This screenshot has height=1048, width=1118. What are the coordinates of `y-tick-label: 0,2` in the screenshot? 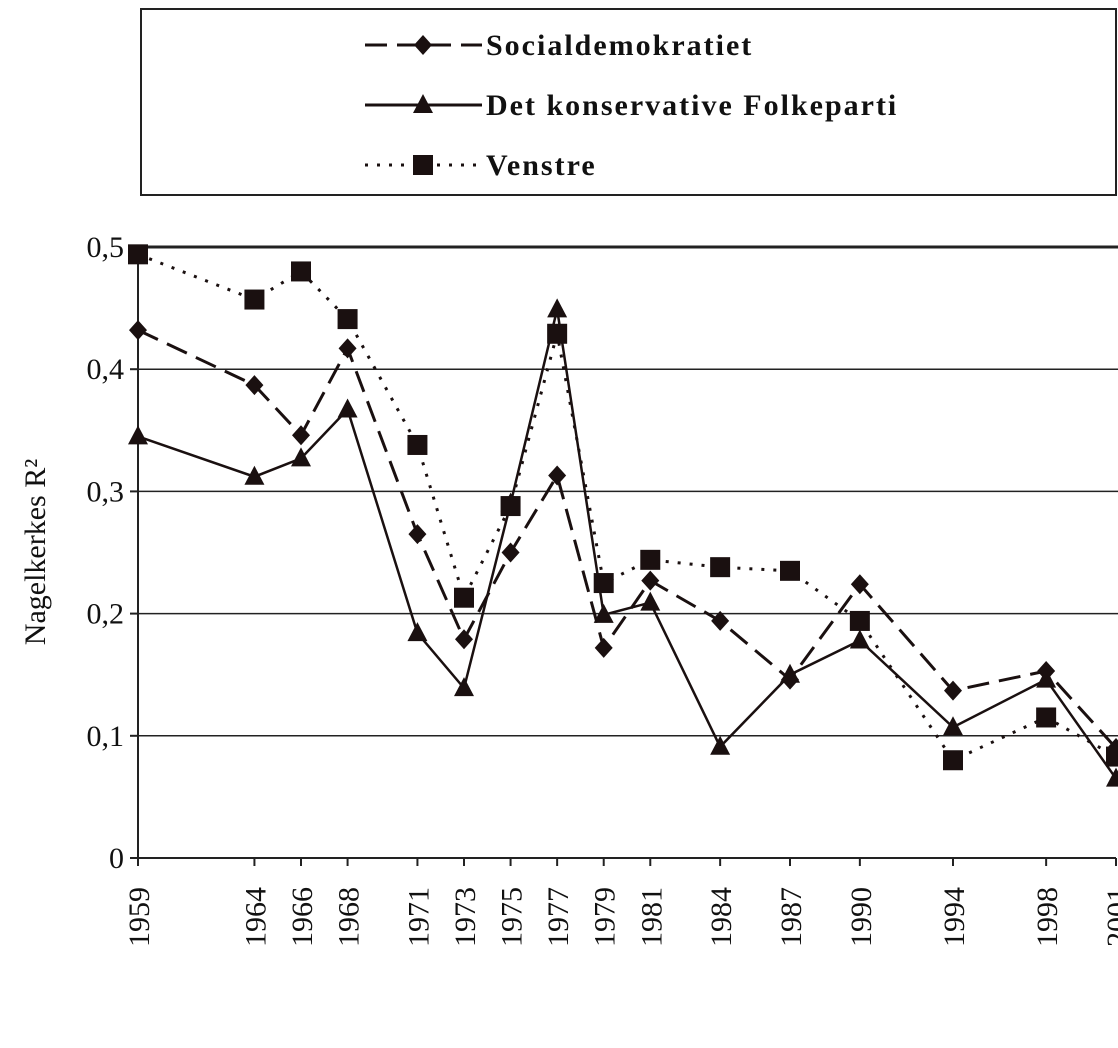 It's located at (106, 614).